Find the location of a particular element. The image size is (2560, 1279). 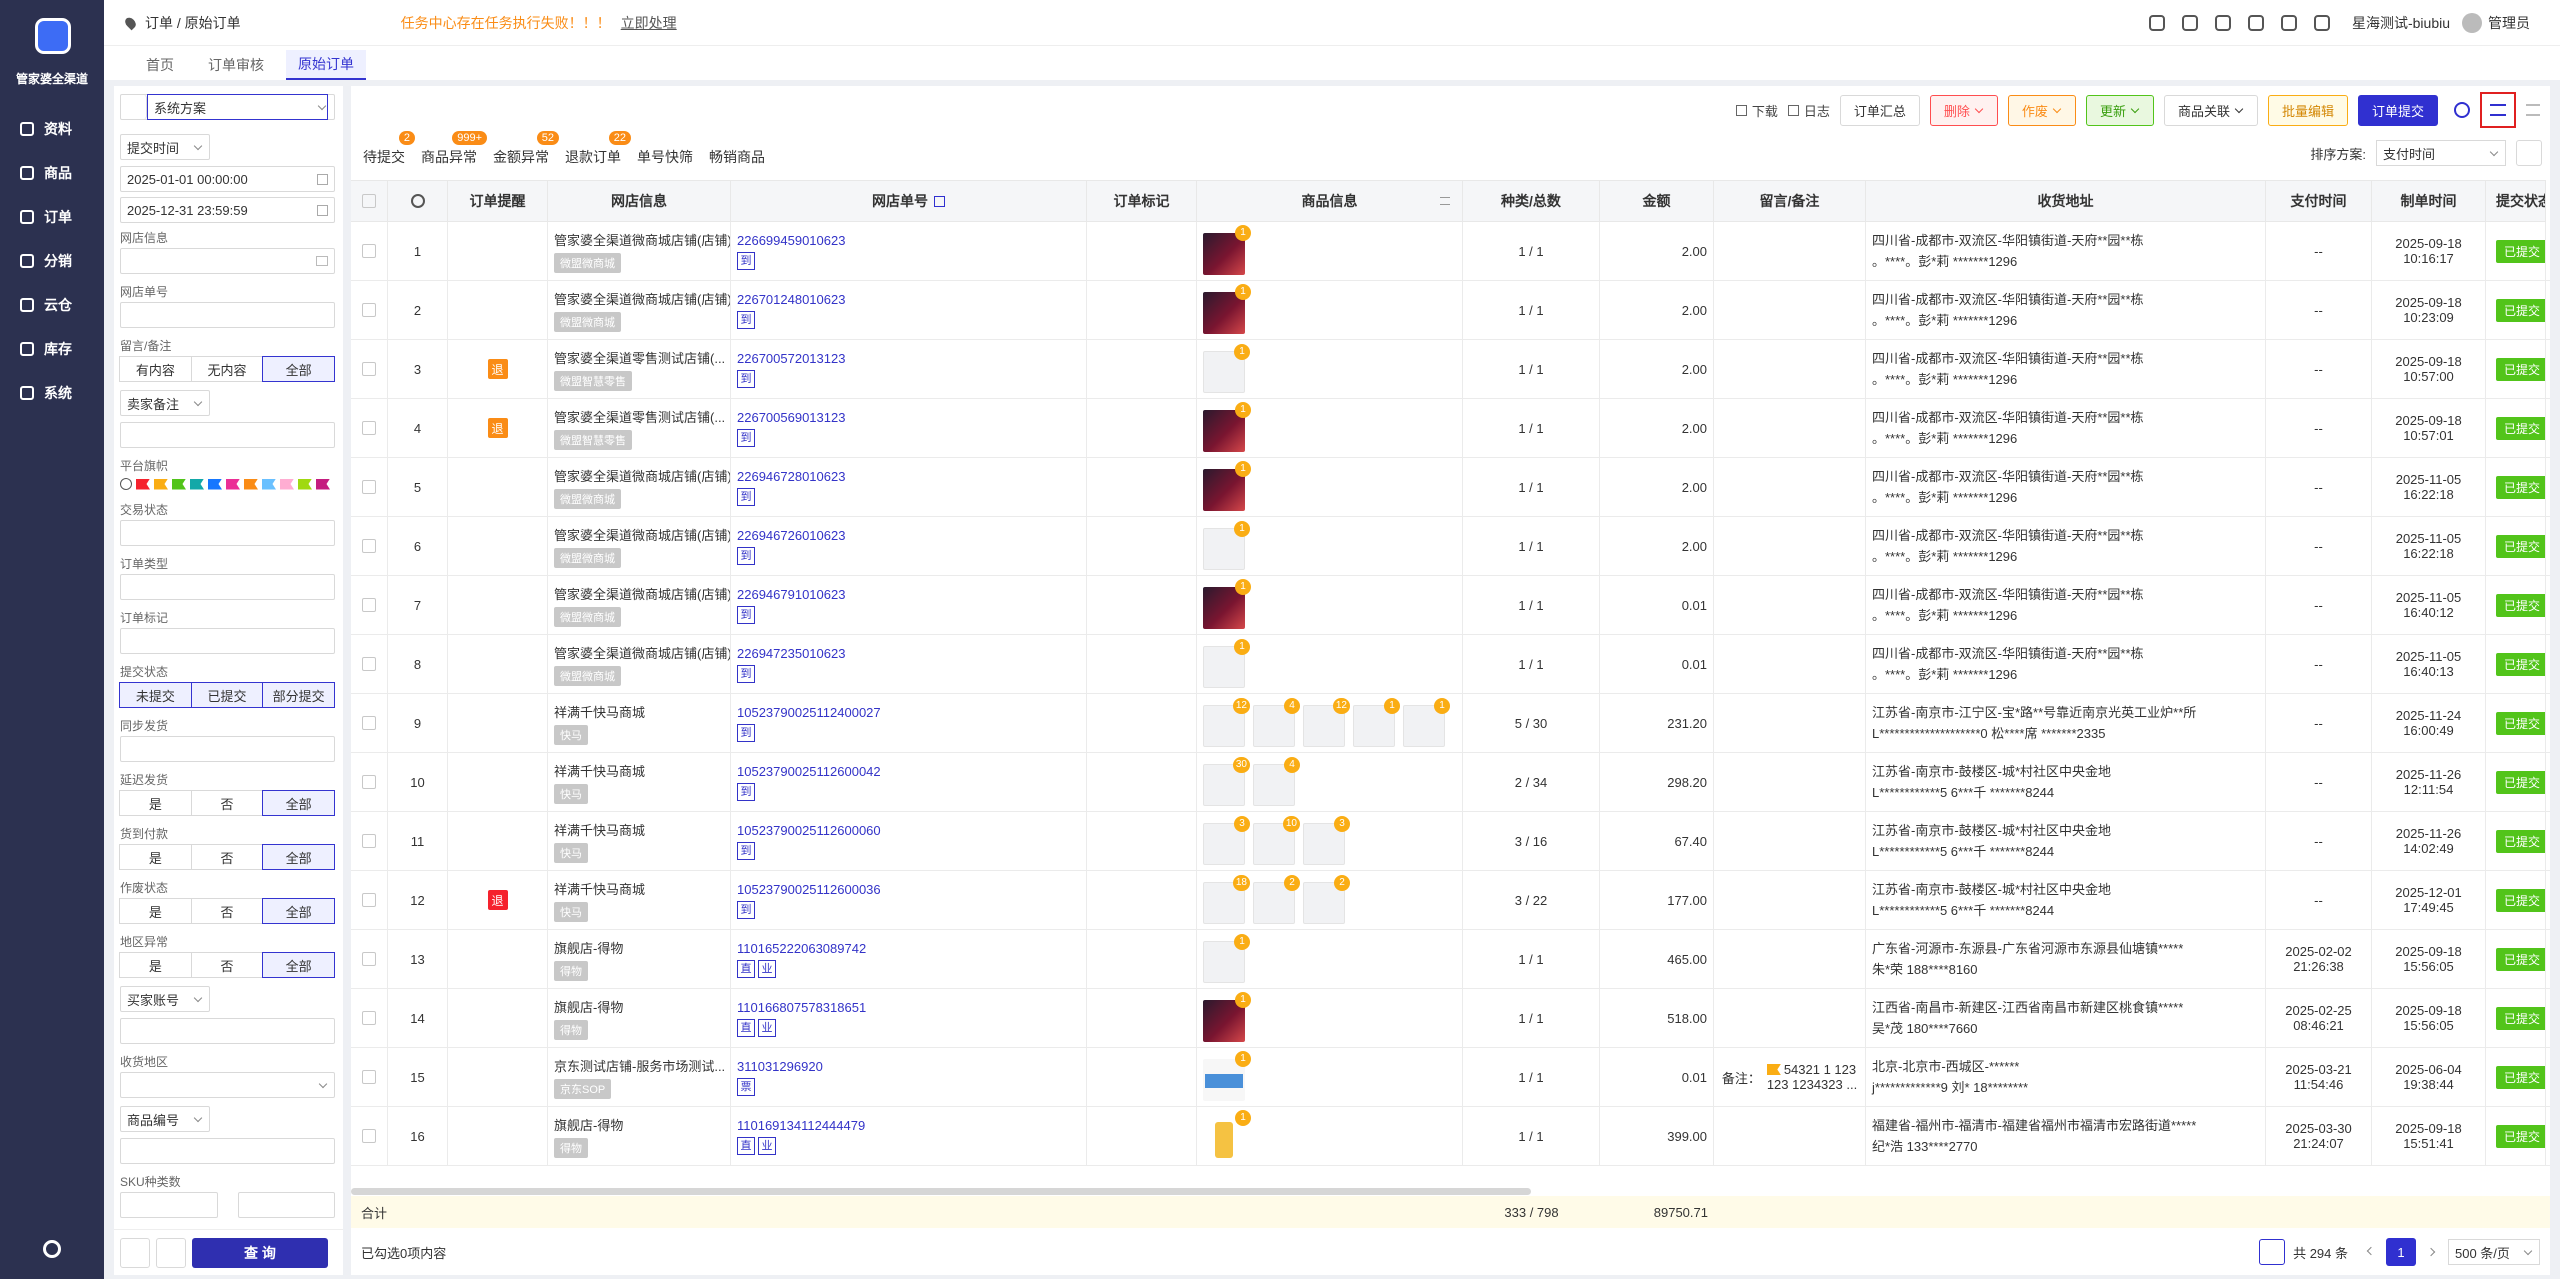

prev-page is located at coordinates (2371, 1250).